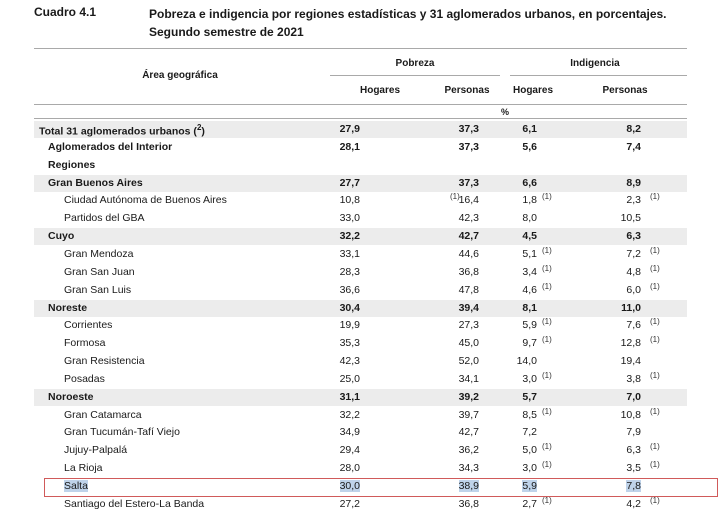 The width and height of the screenshot is (727, 513). I want to click on cell-value: 3,5, so click(633, 468).